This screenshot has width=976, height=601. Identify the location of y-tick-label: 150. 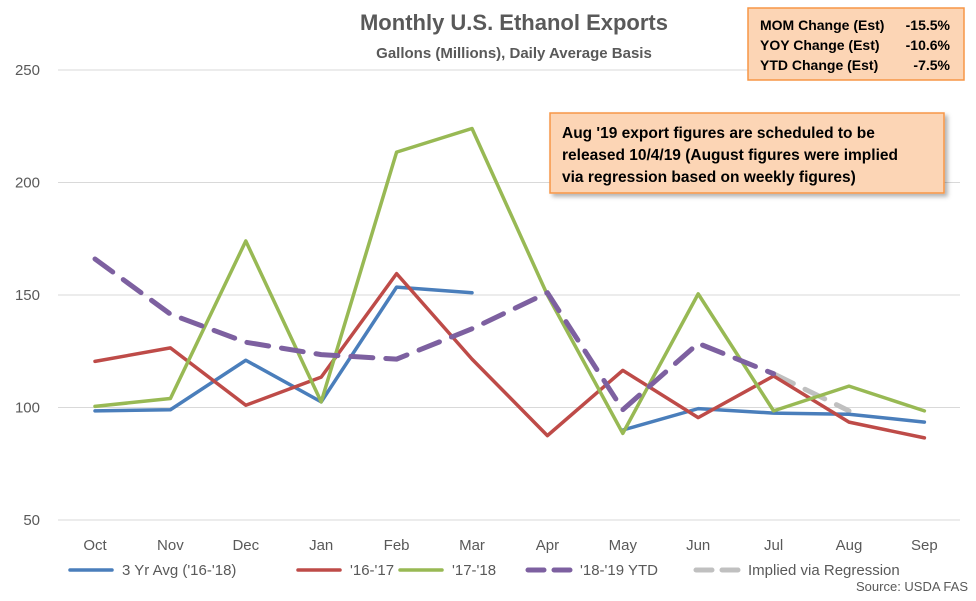
(27, 295).